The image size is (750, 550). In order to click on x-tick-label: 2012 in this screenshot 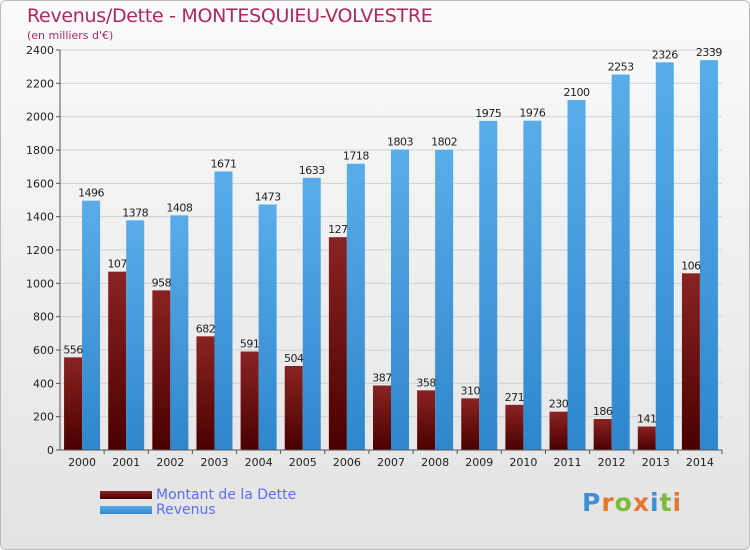, I will do `click(612, 462)`.